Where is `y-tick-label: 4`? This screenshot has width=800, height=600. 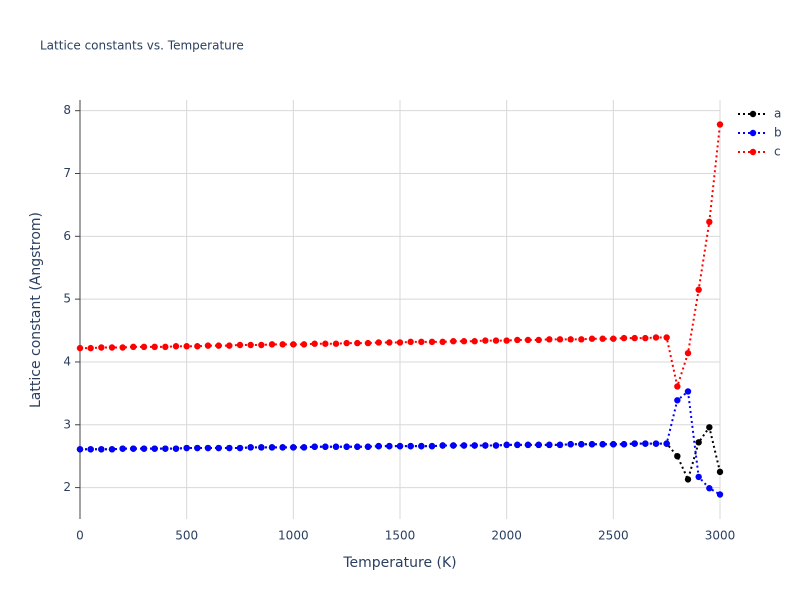 y-tick-label: 4 is located at coordinates (67, 361).